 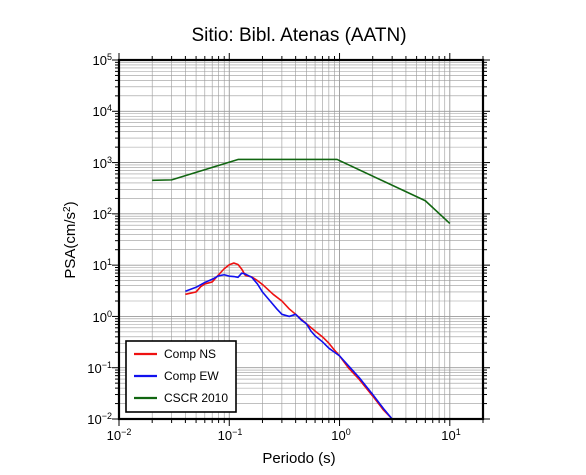 What do you see at coordinates (99, 419) in the screenshot?
I see `y-tick-label-1: 10⁻²` at bounding box center [99, 419].